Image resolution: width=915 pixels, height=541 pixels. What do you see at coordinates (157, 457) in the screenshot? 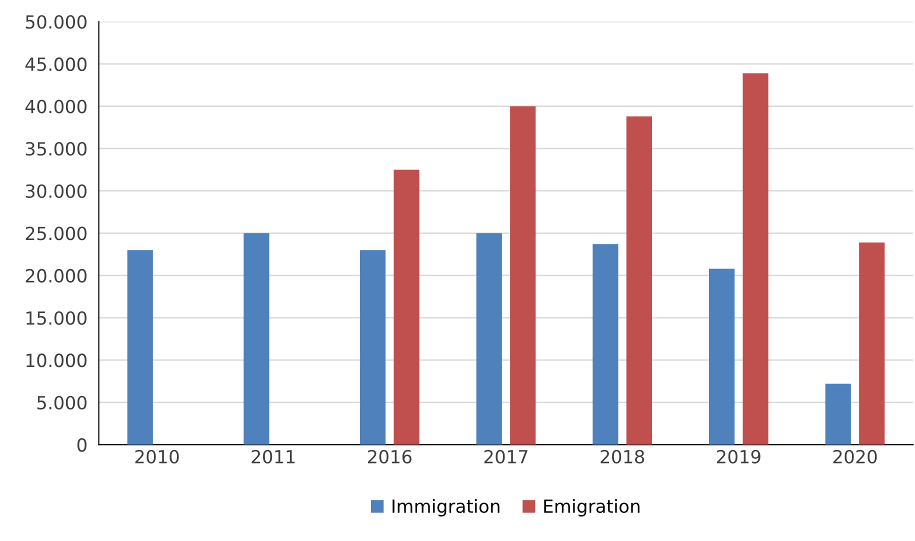
I see `x-tick-label: 2010` at bounding box center [157, 457].